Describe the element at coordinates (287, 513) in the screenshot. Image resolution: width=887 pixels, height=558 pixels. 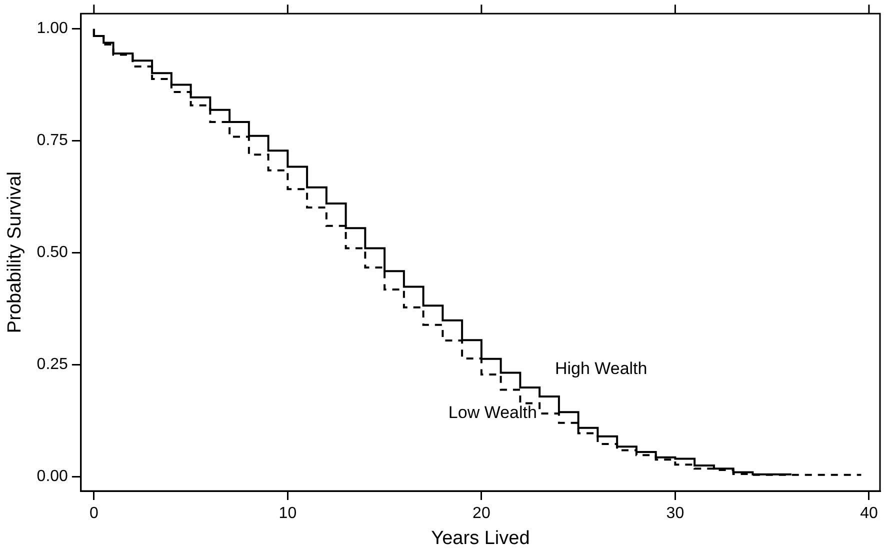
I see `x-tick-label: 10` at that location.